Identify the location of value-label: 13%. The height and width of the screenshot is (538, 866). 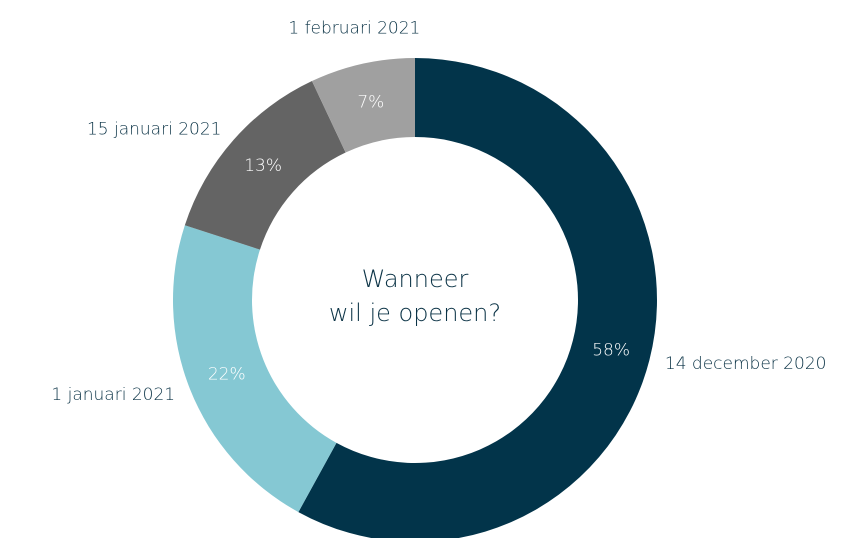
(263, 166).